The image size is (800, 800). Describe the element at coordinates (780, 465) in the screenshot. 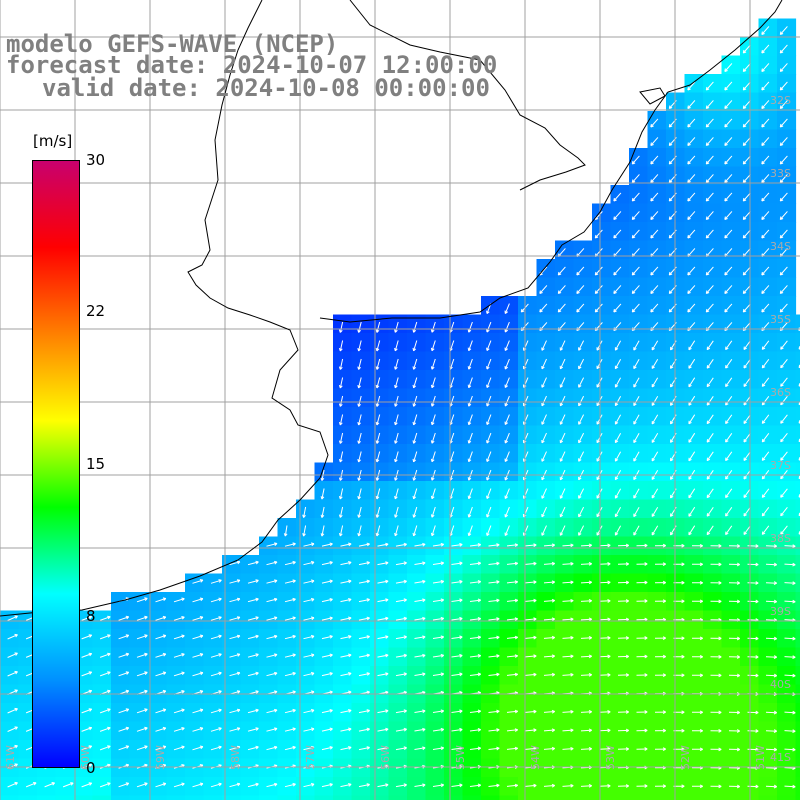

I see `latitude-label: 37S` at that location.